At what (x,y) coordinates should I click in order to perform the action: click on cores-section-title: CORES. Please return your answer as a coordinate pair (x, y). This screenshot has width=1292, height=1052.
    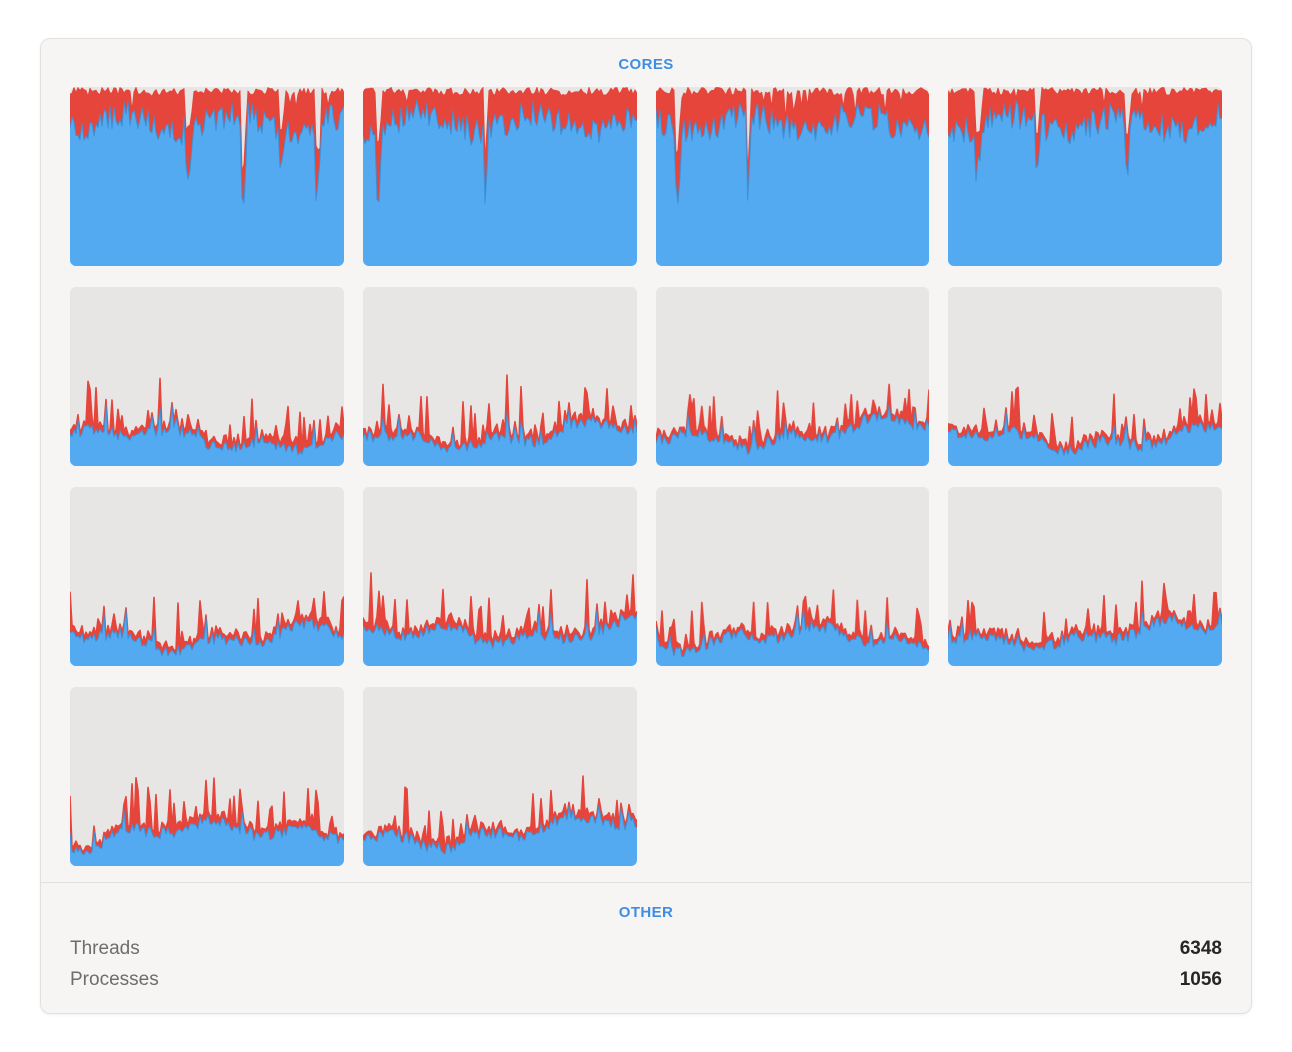
    Looking at the image, I should click on (646, 64).